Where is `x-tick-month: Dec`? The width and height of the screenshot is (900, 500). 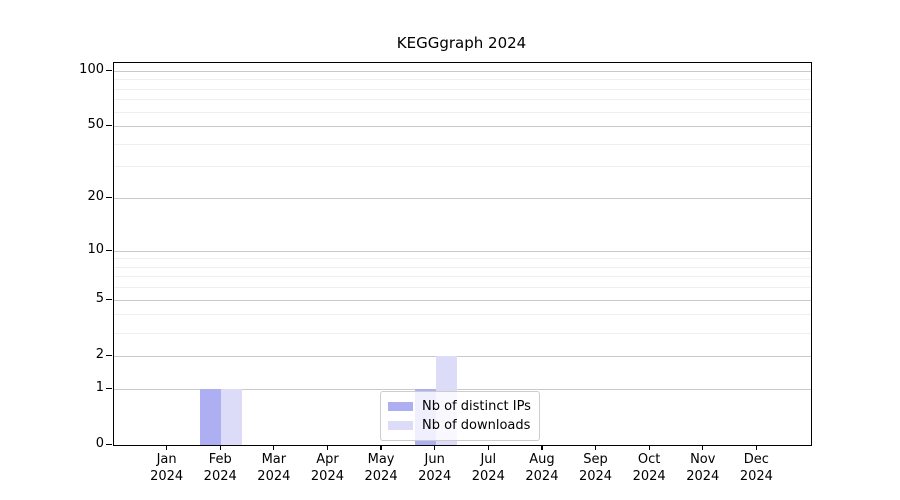 x-tick-month: Dec is located at coordinates (756, 459).